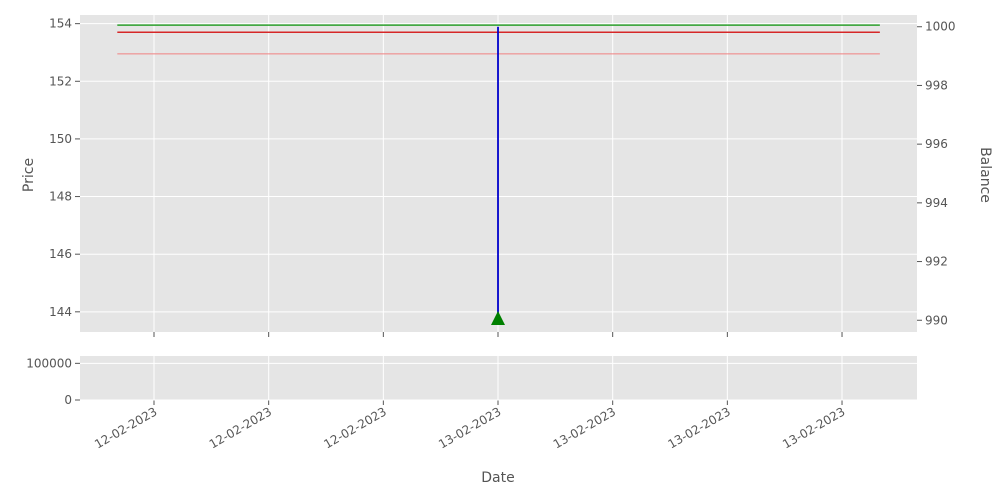 The image size is (1000, 500). What do you see at coordinates (49, 363) in the screenshot?
I see `volume-y-tick-label: 100000` at bounding box center [49, 363].